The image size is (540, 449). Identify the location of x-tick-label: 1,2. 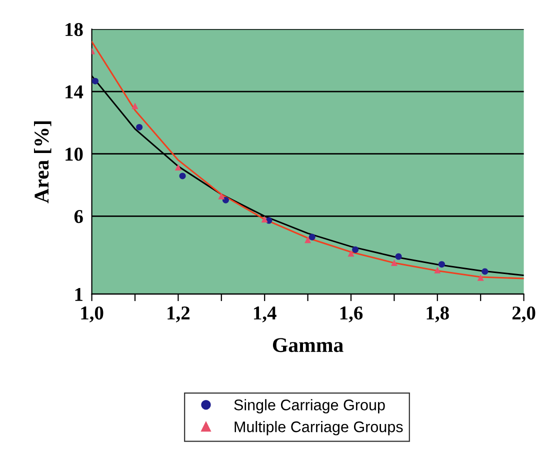
(179, 314).